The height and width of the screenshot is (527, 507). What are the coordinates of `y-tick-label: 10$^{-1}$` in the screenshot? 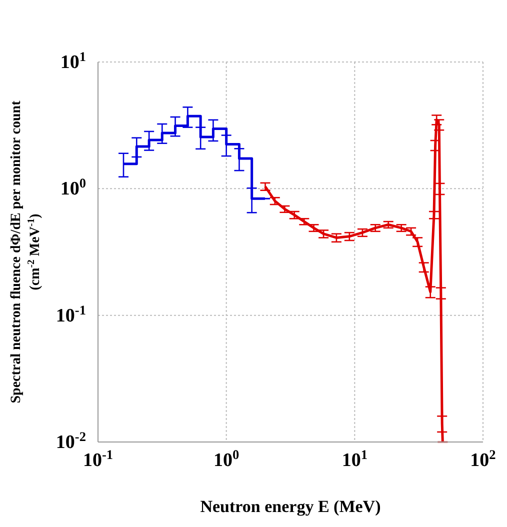 It's located at (71, 314).